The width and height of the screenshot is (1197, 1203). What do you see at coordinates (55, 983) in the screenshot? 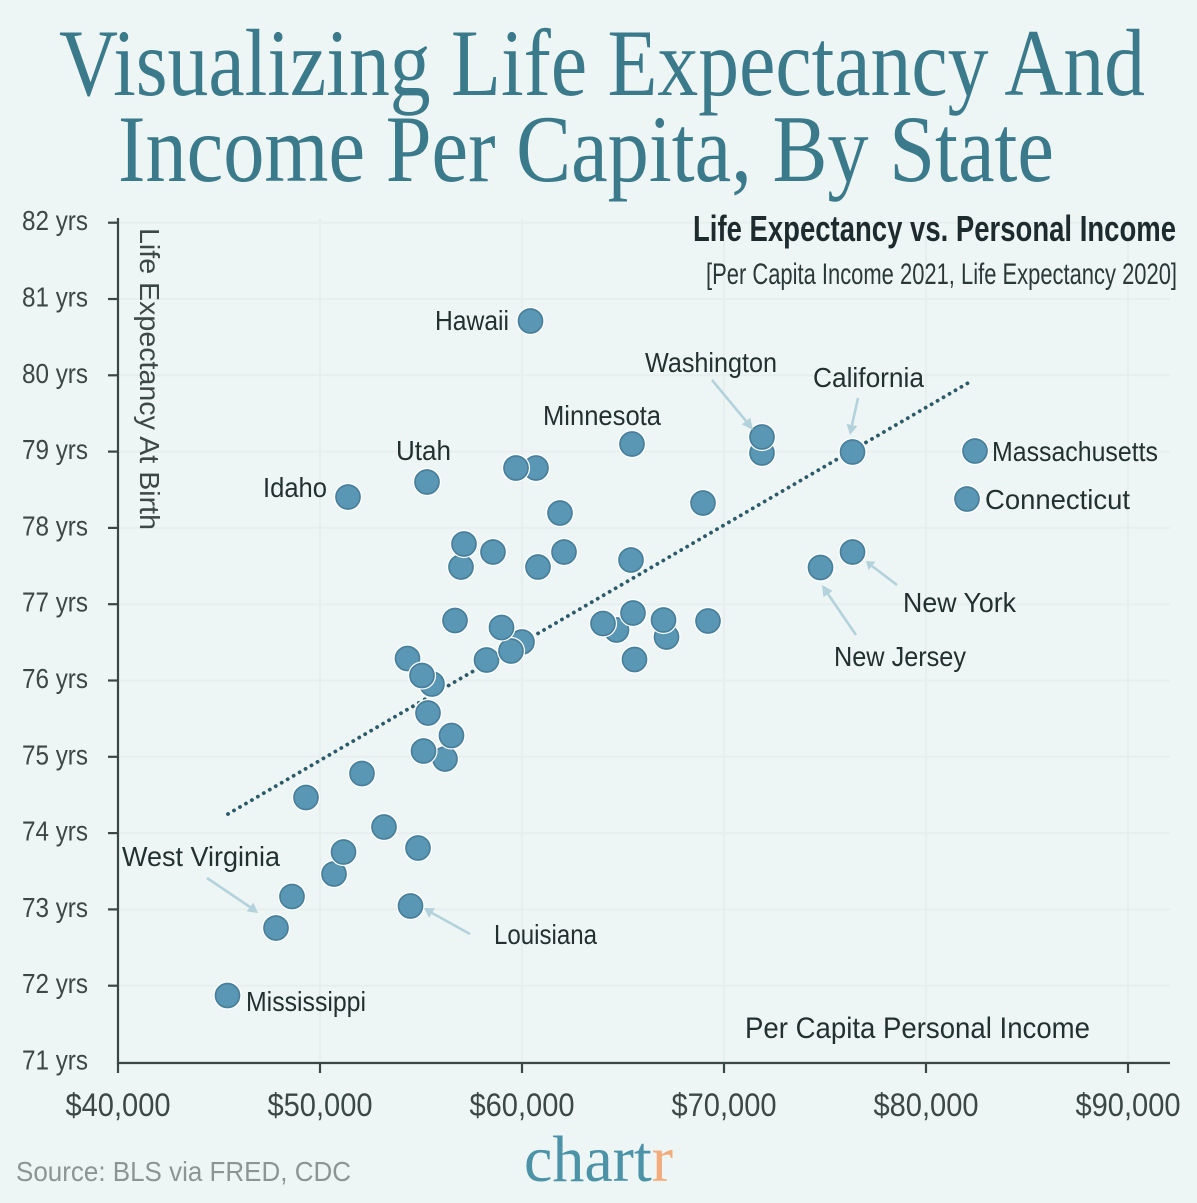
I see `svg-text: 72 yrs` at bounding box center [55, 983].